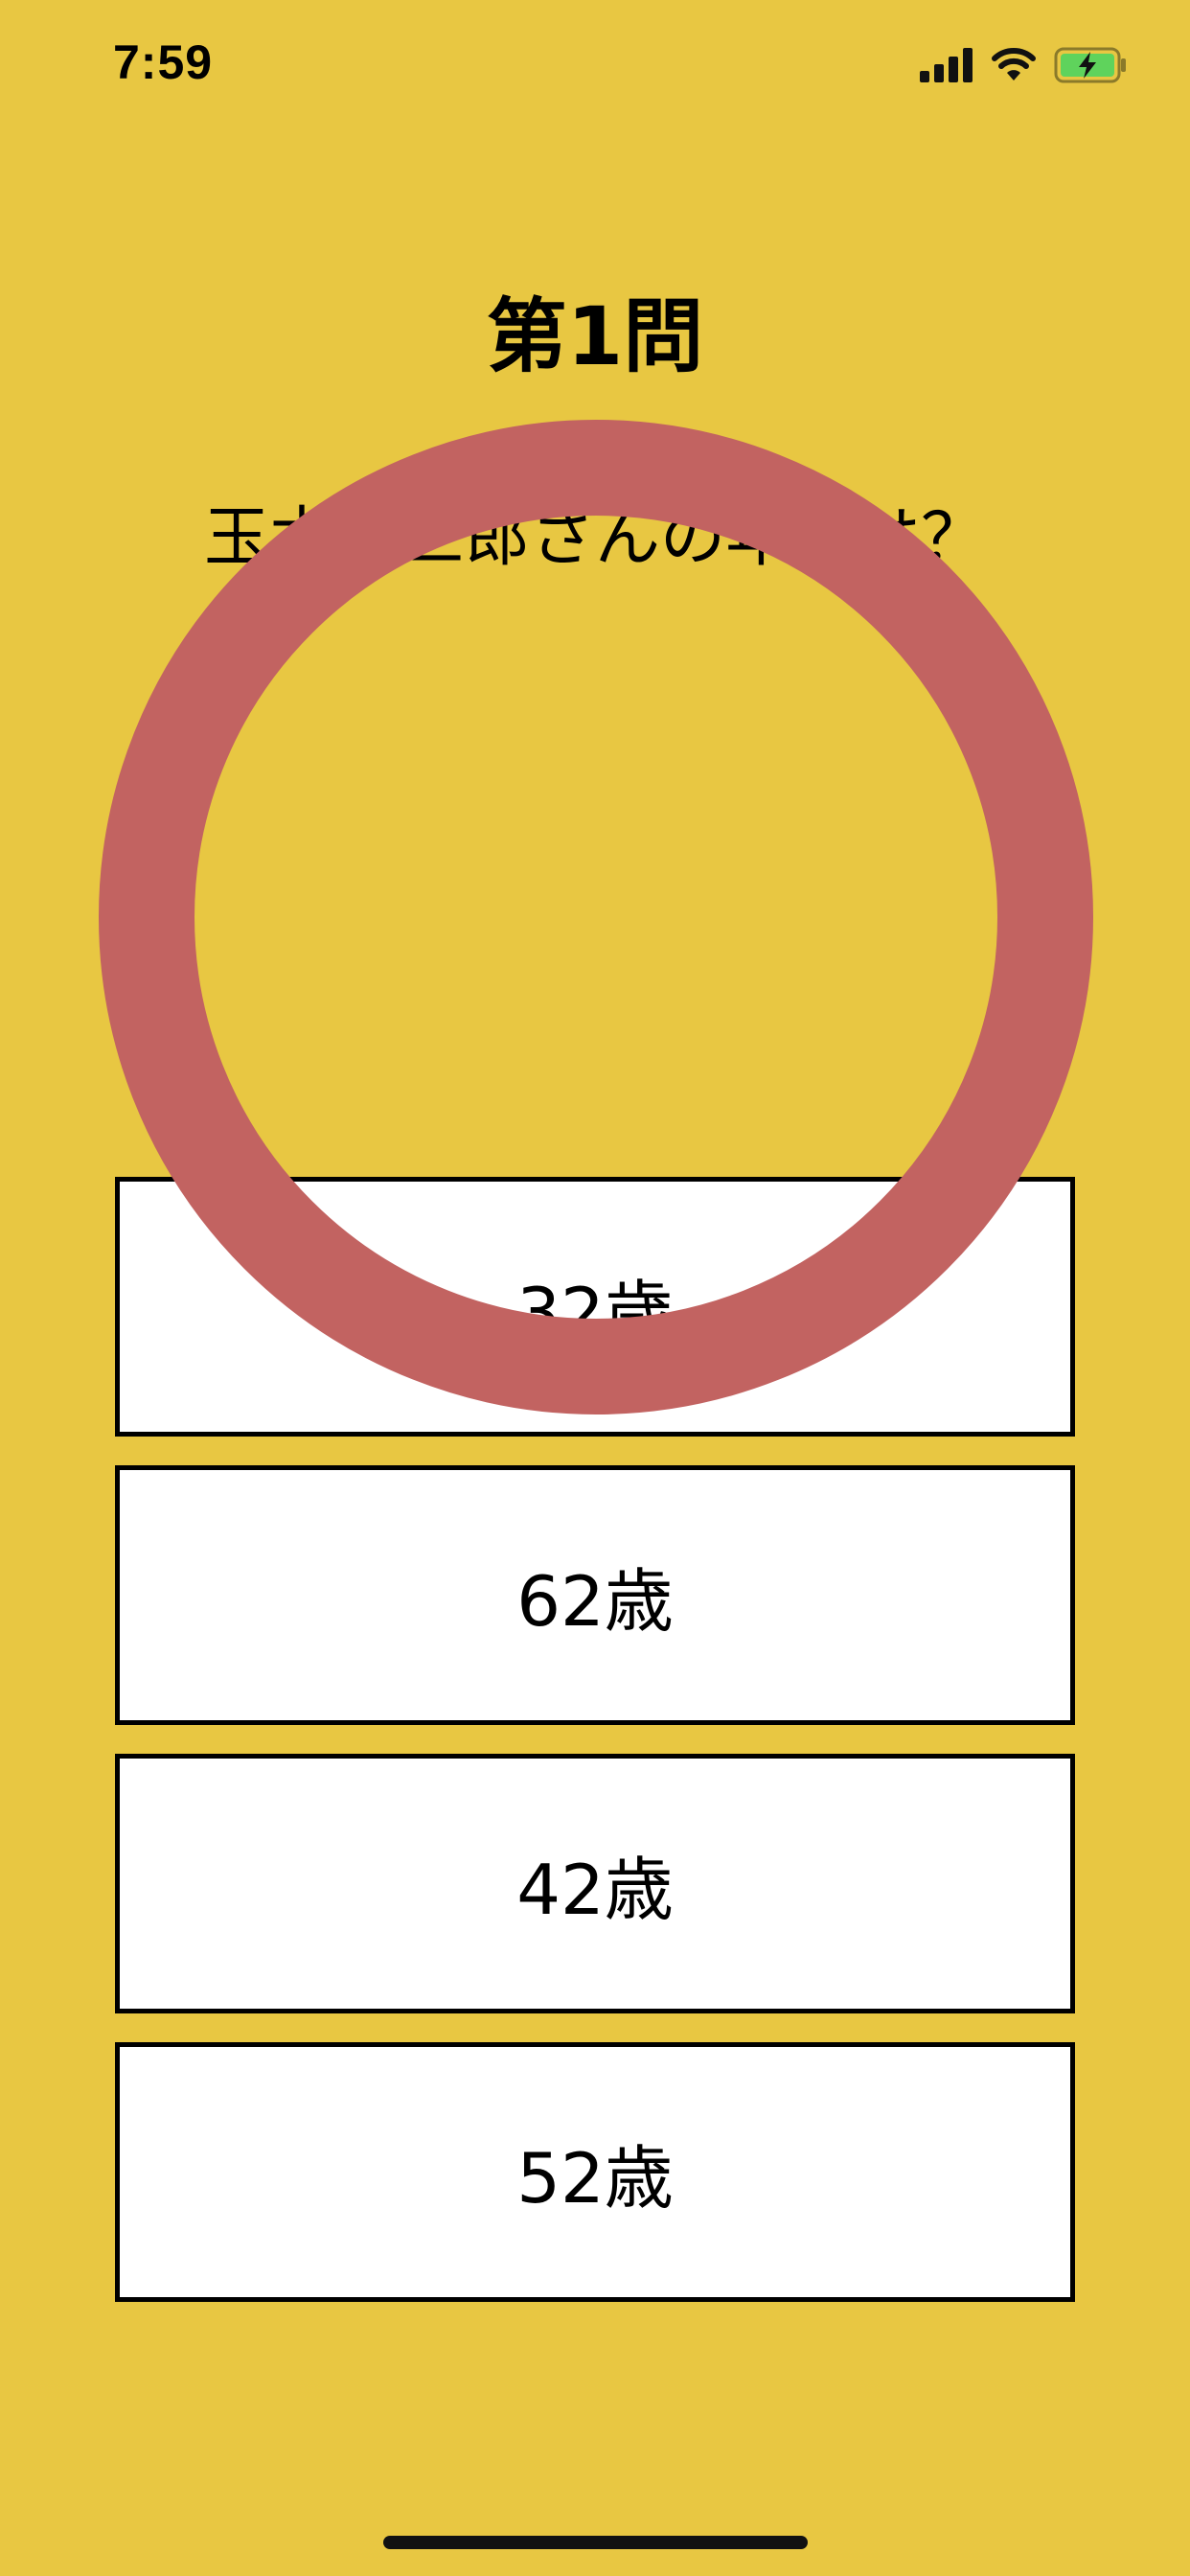 The height and width of the screenshot is (2576, 1190). Describe the element at coordinates (1090, 65) in the screenshot. I see `battery-charging-icon` at that location.